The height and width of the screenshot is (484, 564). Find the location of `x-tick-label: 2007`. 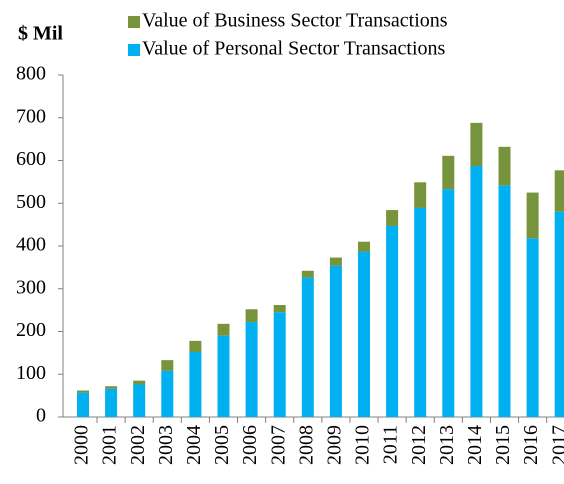

x-tick-label: 2007 is located at coordinates (278, 445).